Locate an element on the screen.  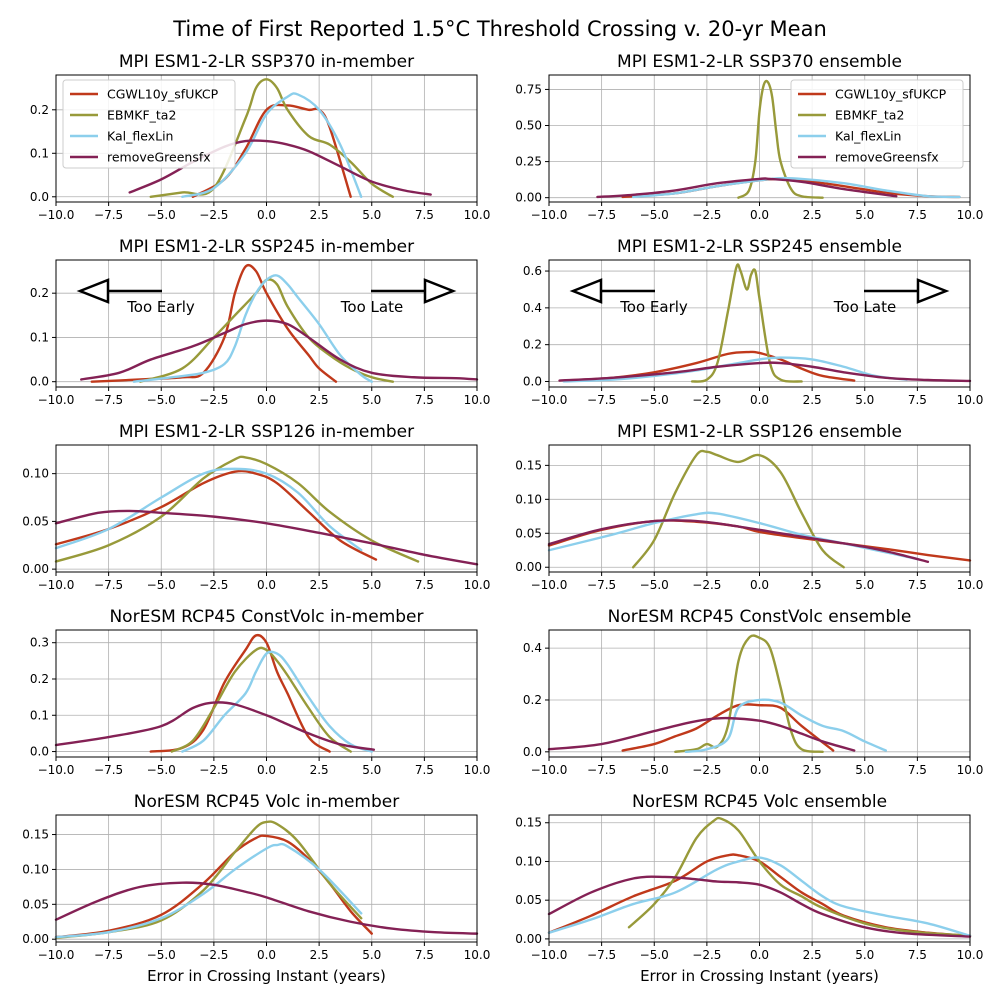
legend-box is located at coordinates (149, 124).